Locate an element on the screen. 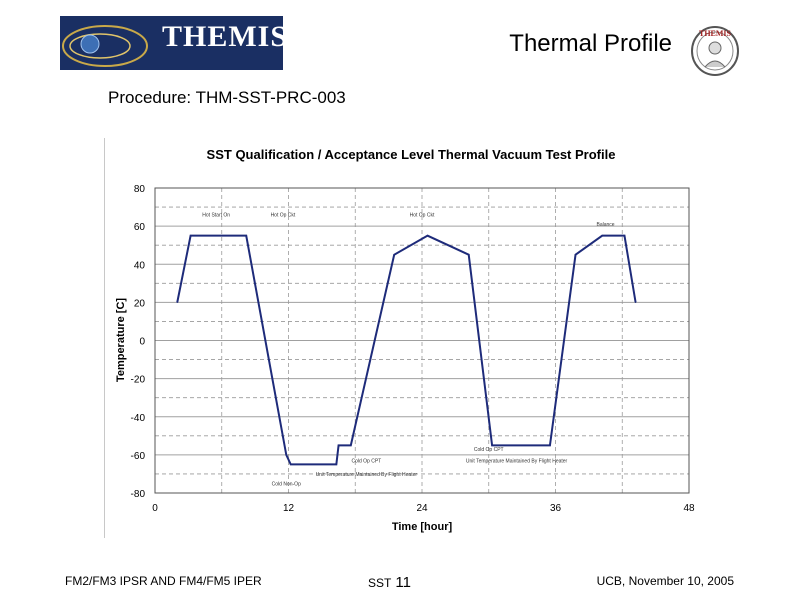  annotation-label: Cold Non-Op is located at coordinates (286, 484).